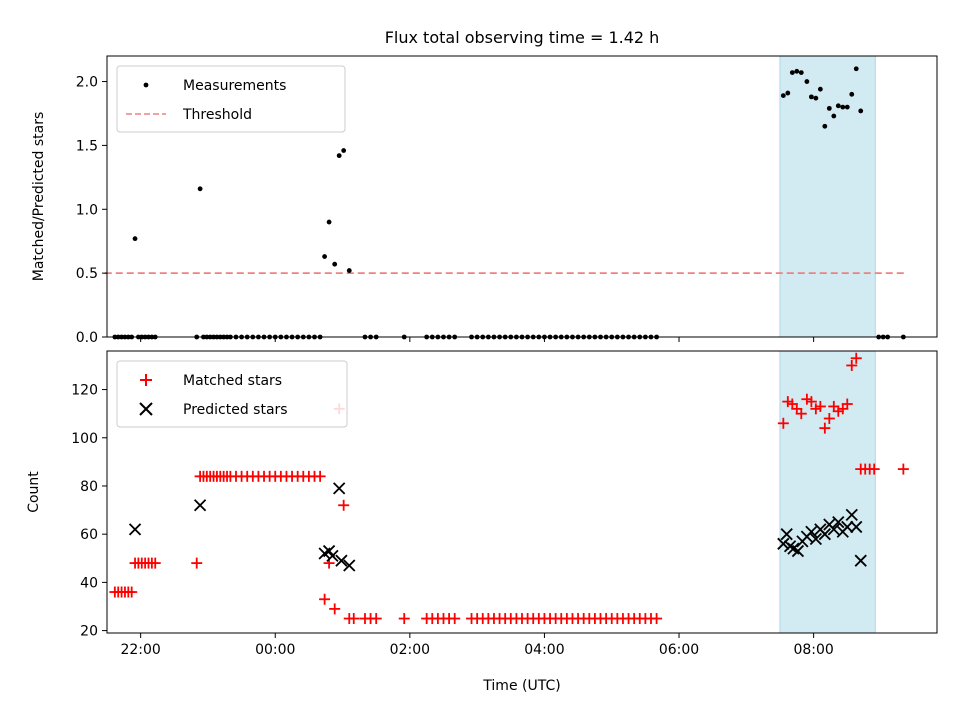 This screenshot has width=960, height=720. Describe the element at coordinates (146, 380) in the screenshot. I see `legend-matched-marker` at that location.